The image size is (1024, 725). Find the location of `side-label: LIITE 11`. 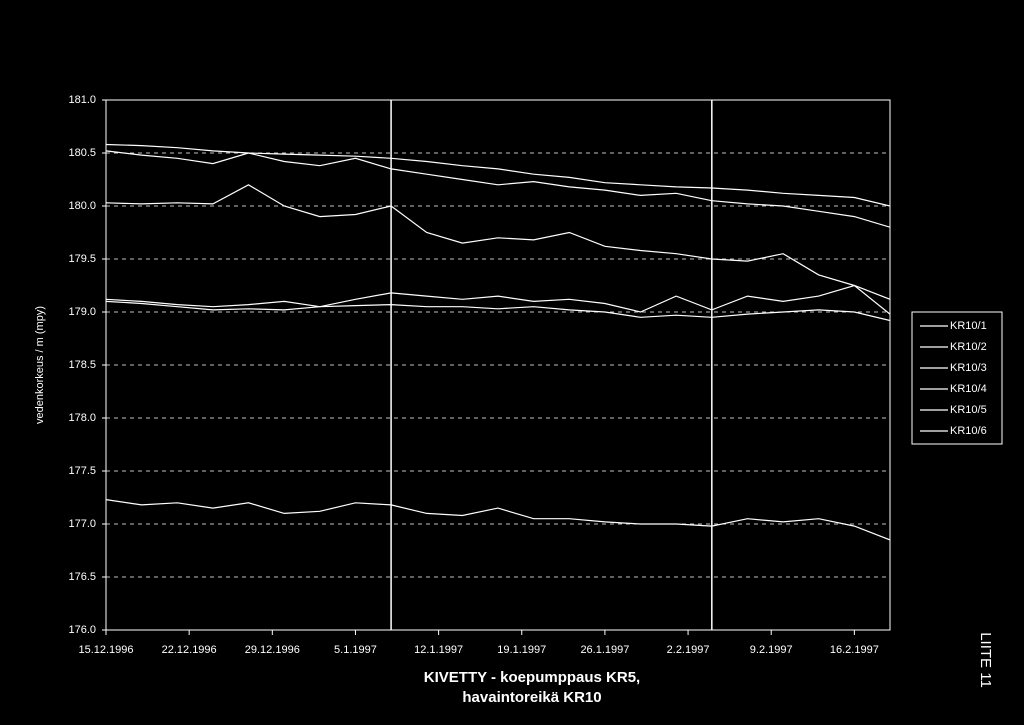

side-label: LIITE 11 is located at coordinates (985, 660).